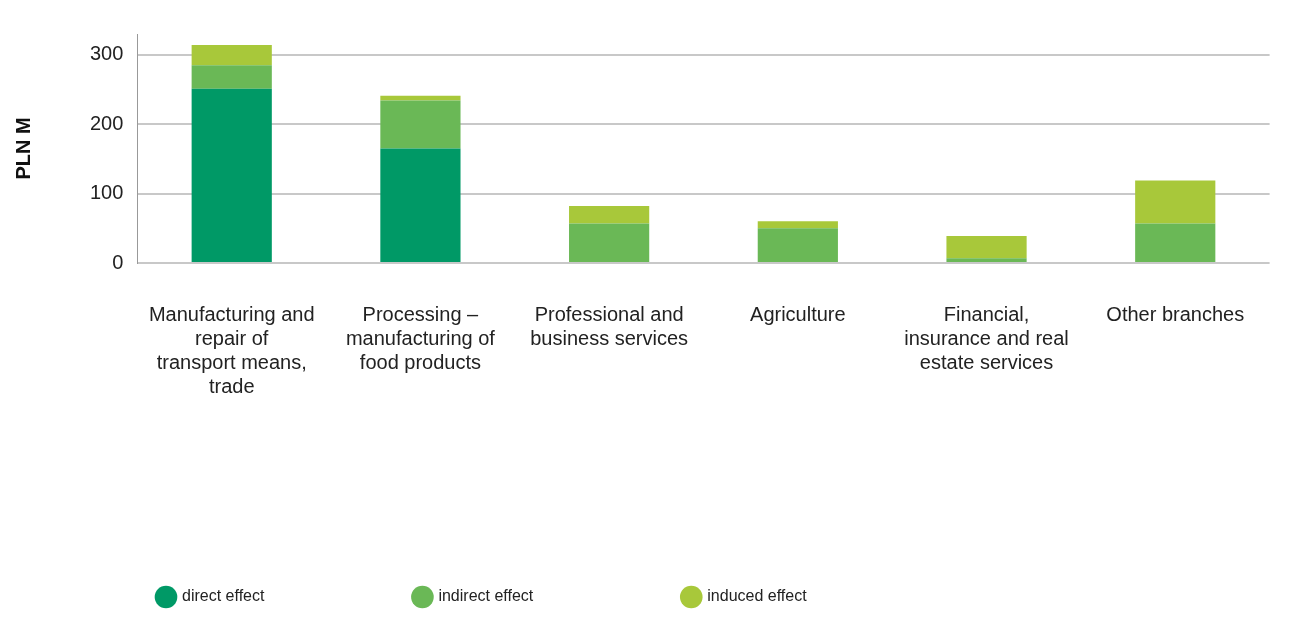 The height and width of the screenshot is (623, 1293). I want to click on legend-label: direct effect, so click(223, 596).